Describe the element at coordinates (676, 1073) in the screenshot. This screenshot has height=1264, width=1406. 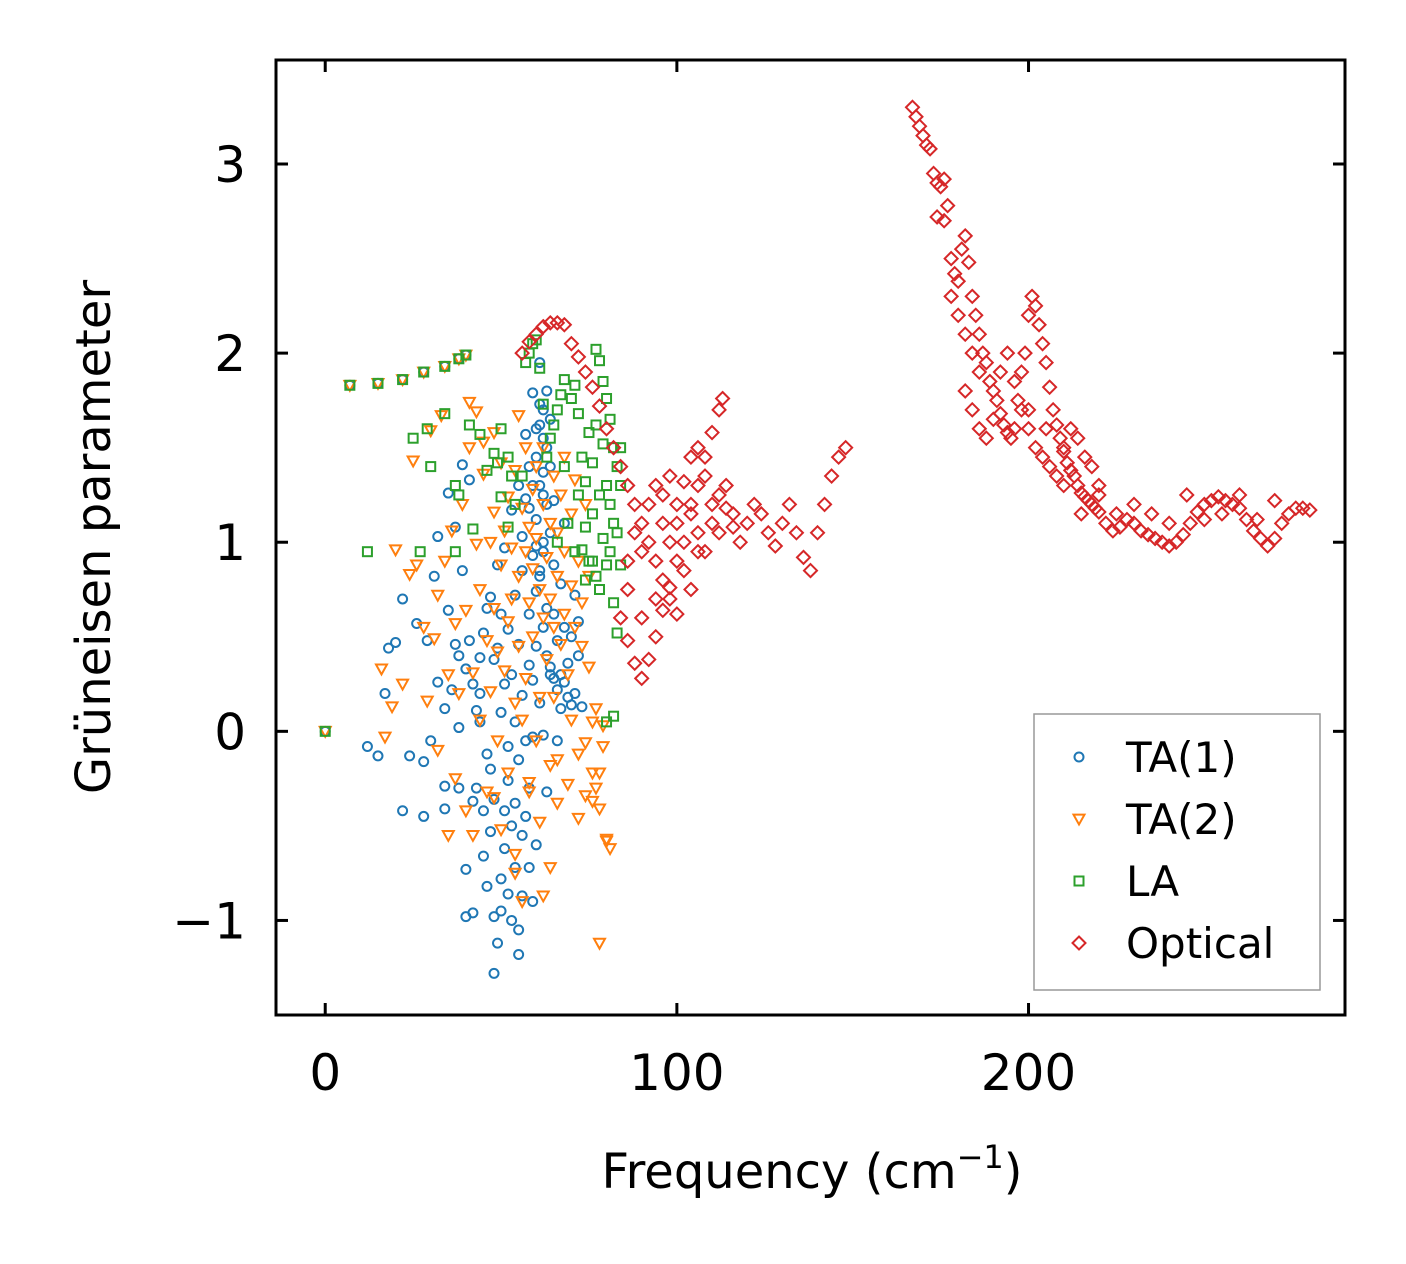
I see `x-tick-label: 100` at that location.